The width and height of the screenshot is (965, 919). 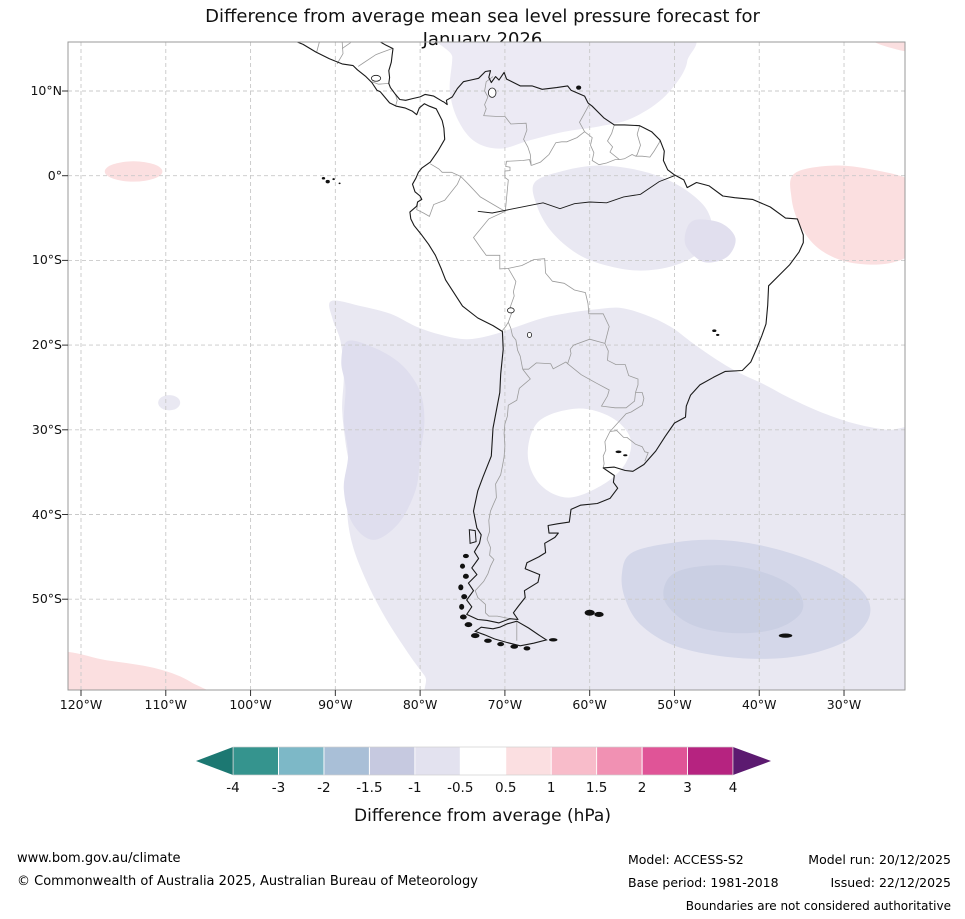 I want to click on colorbar-tick-label: -1, so click(x=415, y=788).